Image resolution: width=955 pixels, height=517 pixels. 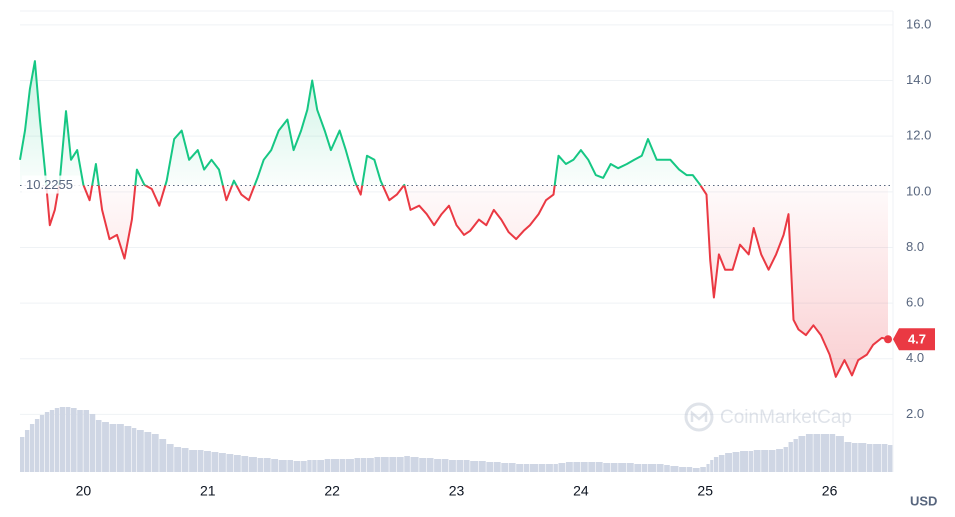 I want to click on watermark-logo, so click(x=699, y=417).